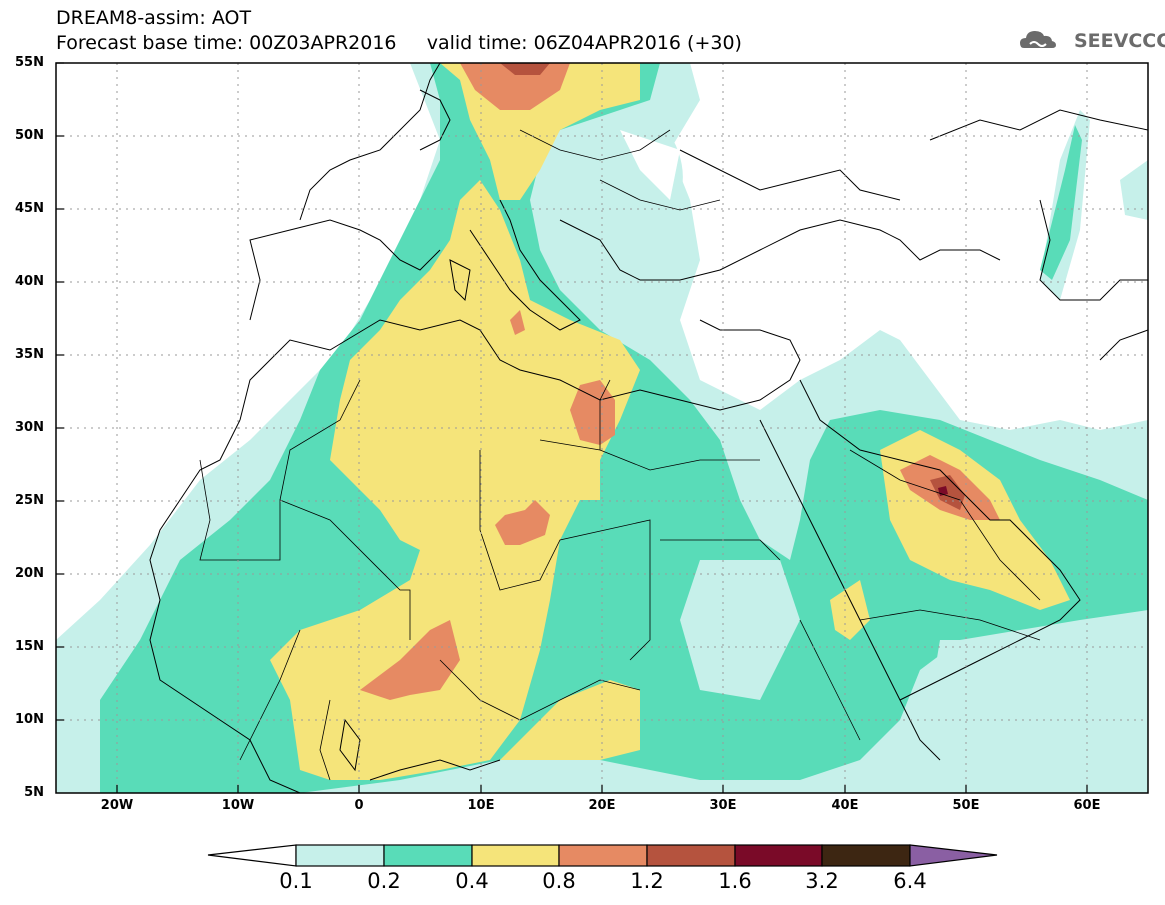 This screenshot has width=1165, height=905. I want to click on lat-label-35n: 35N, so click(29, 354).